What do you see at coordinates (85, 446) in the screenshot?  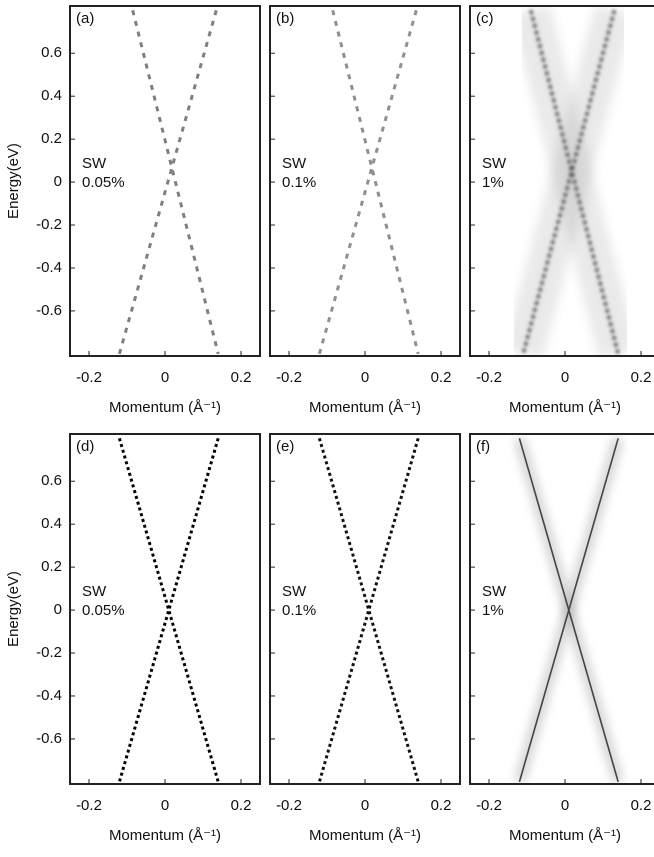 I see `panel-label: (d)` at bounding box center [85, 446].